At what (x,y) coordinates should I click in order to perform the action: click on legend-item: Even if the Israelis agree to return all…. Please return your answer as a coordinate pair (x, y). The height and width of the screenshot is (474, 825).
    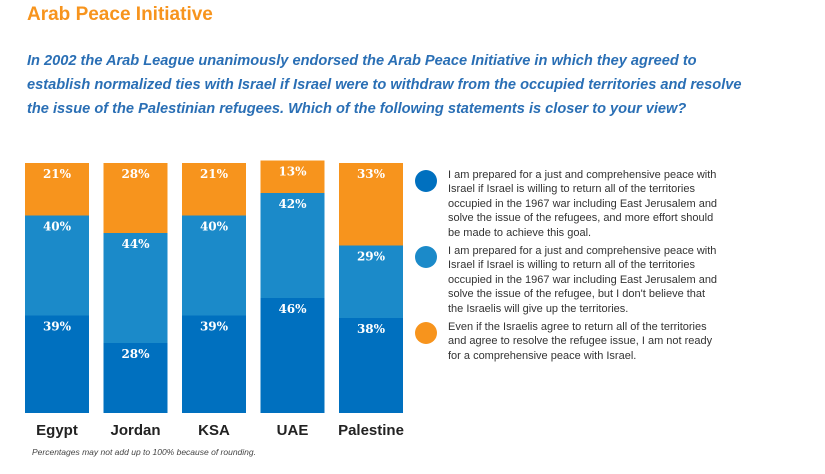
    Looking at the image, I should click on (567, 341).